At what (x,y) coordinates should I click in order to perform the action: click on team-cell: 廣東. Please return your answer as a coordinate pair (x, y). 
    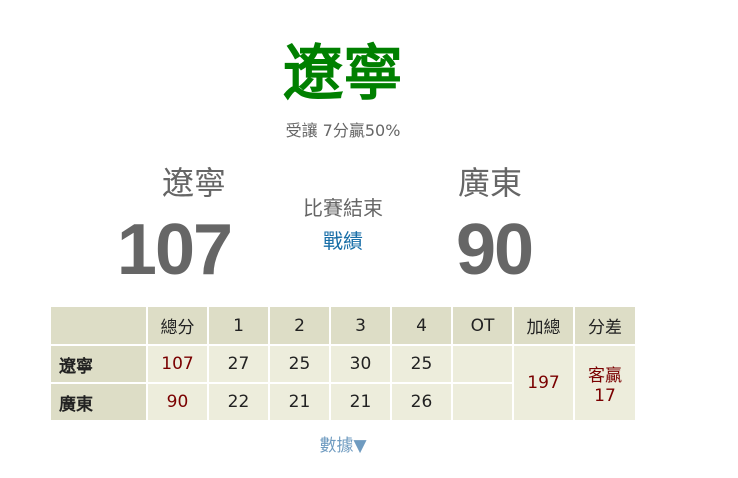
    Looking at the image, I should click on (98, 402).